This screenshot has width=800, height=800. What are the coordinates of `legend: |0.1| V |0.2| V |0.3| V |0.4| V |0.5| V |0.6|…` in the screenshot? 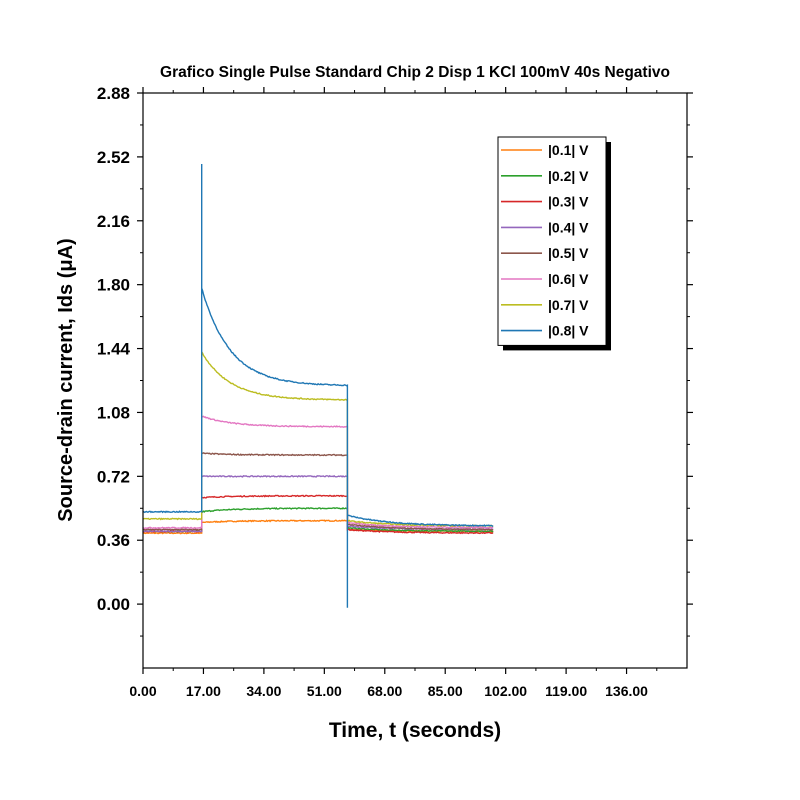 It's located at (554, 243).